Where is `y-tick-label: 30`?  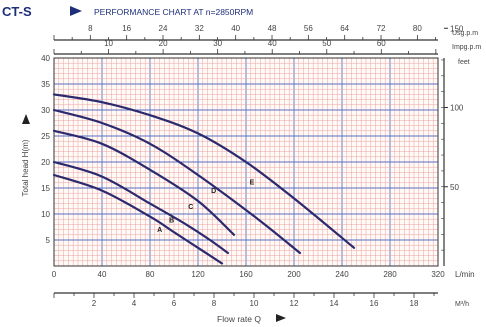
y-tick-label: 30 is located at coordinates (45, 110).